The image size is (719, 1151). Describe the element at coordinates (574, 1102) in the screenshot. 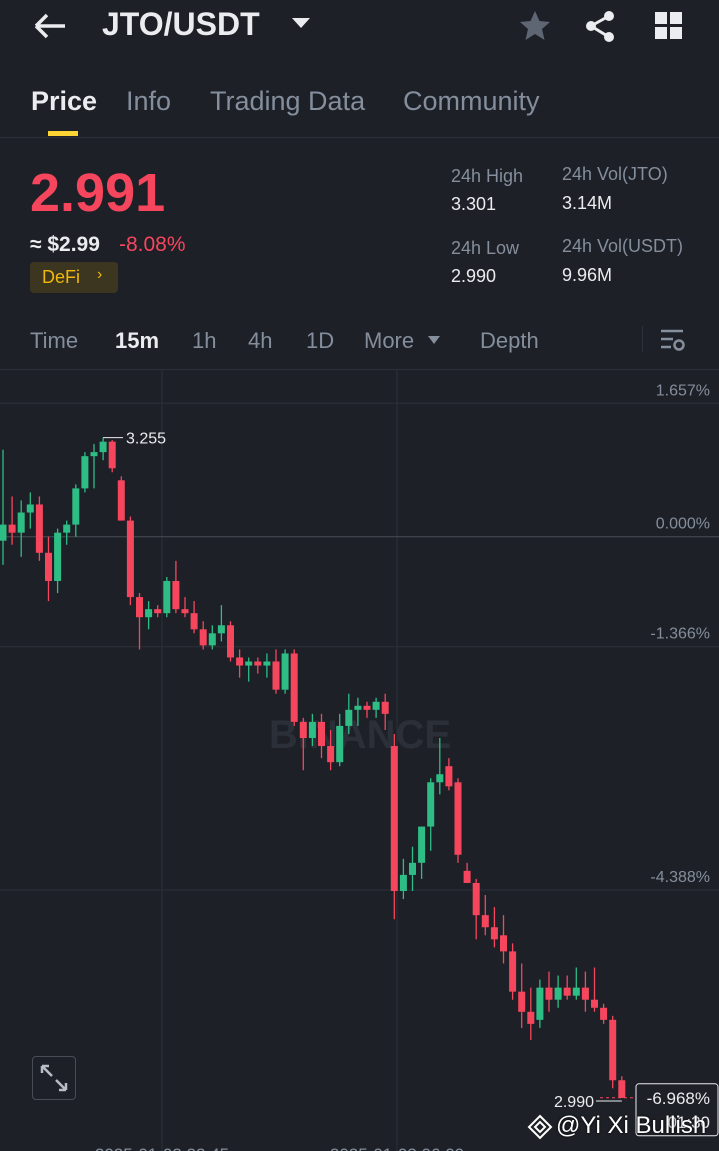

I see `min-label: 2.990` at that location.